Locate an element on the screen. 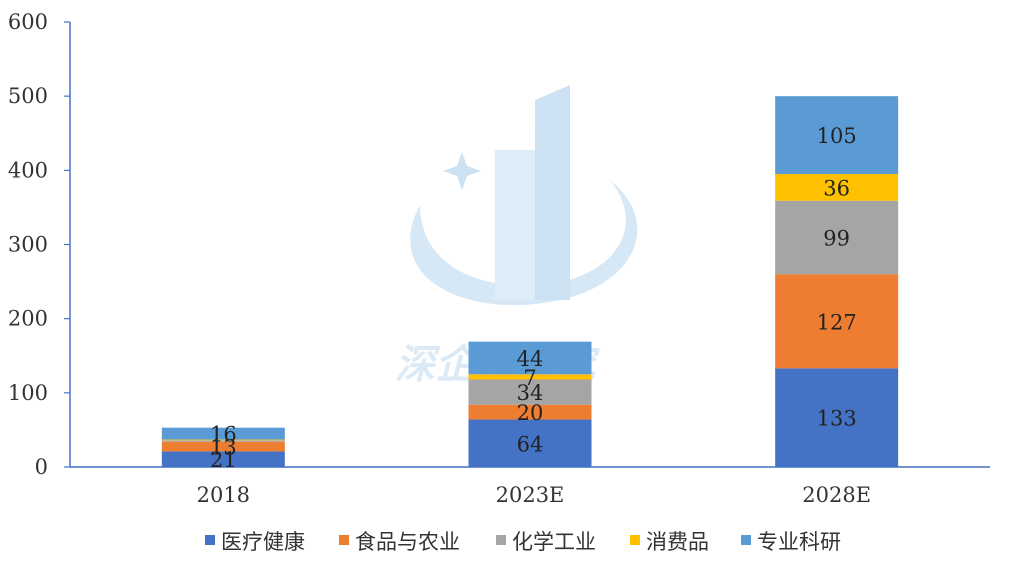 The image size is (1014, 572). data-label: 20 is located at coordinates (530, 413).